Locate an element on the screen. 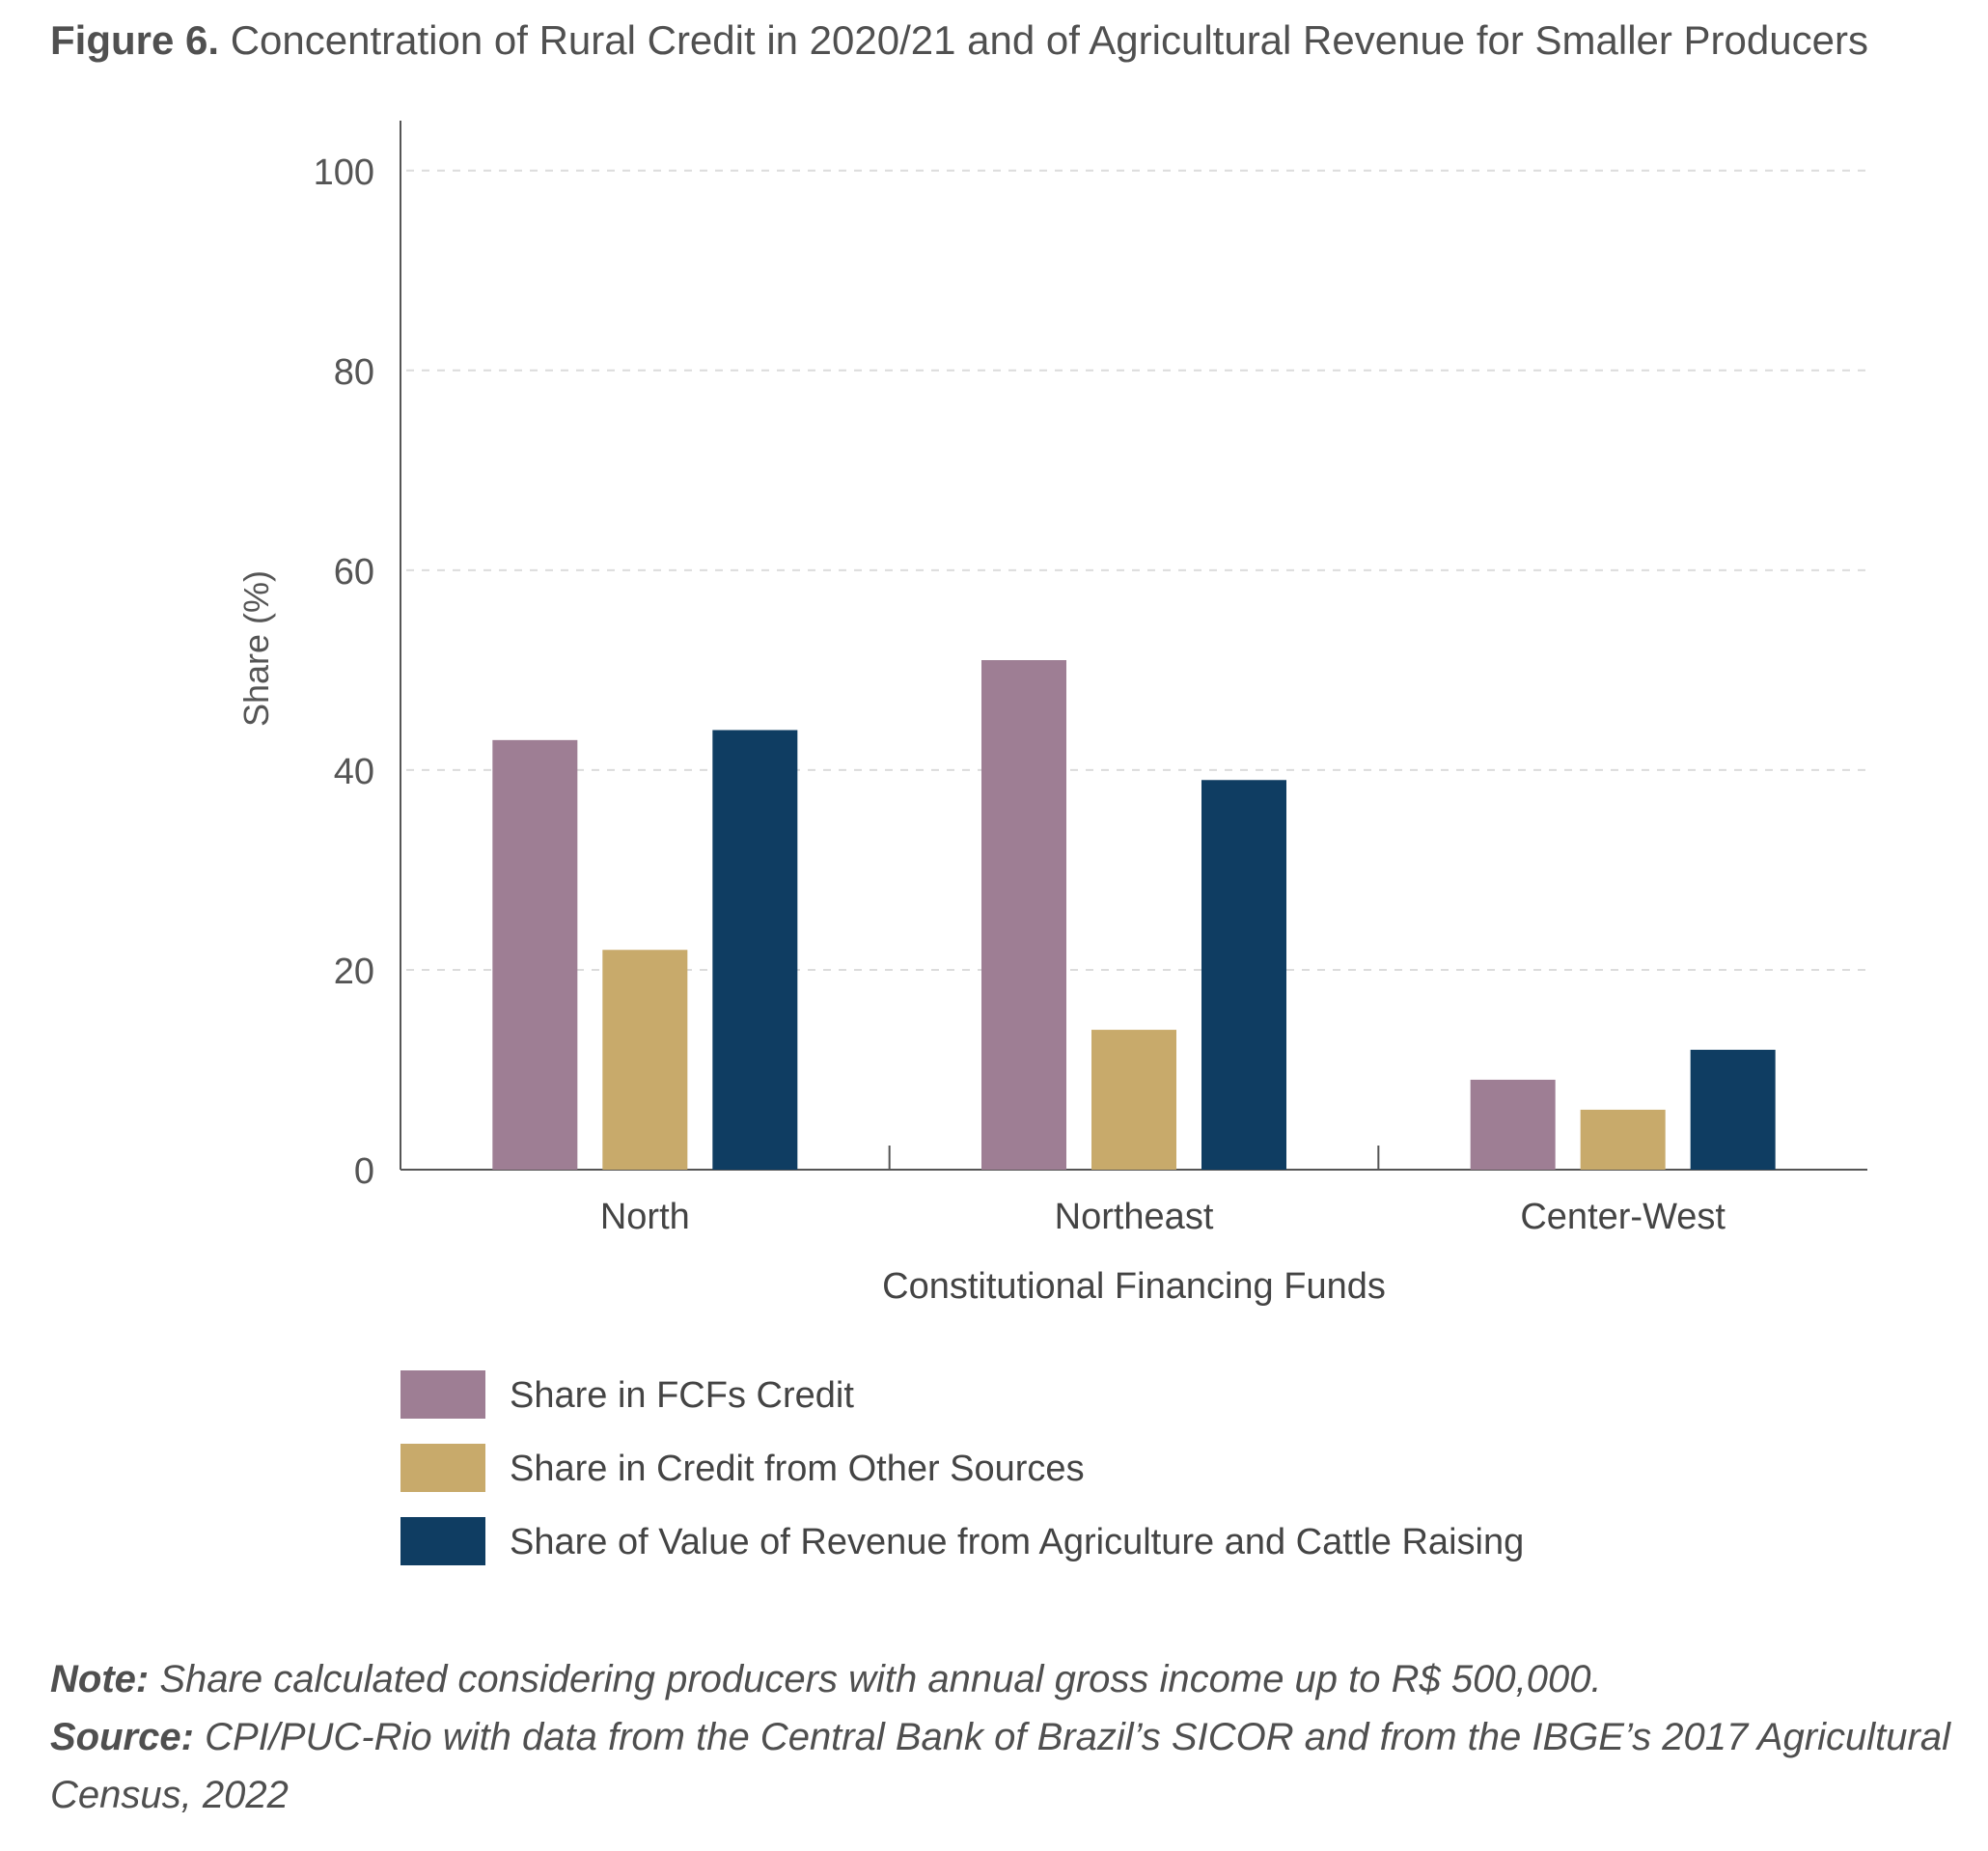 This screenshot has width=1988, height=1851. figure-number: Figure 6. is located at coordinates (135, 40).